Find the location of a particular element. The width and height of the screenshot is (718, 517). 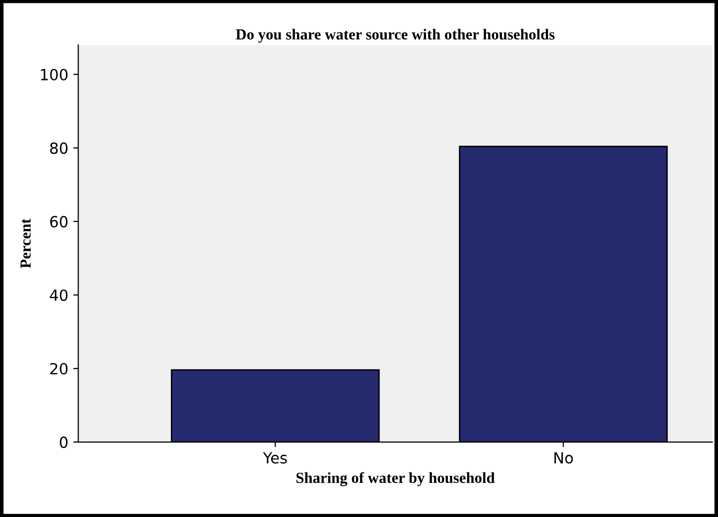

x-axis-title: Sharing of water by household is located at coordinates (395, 479).